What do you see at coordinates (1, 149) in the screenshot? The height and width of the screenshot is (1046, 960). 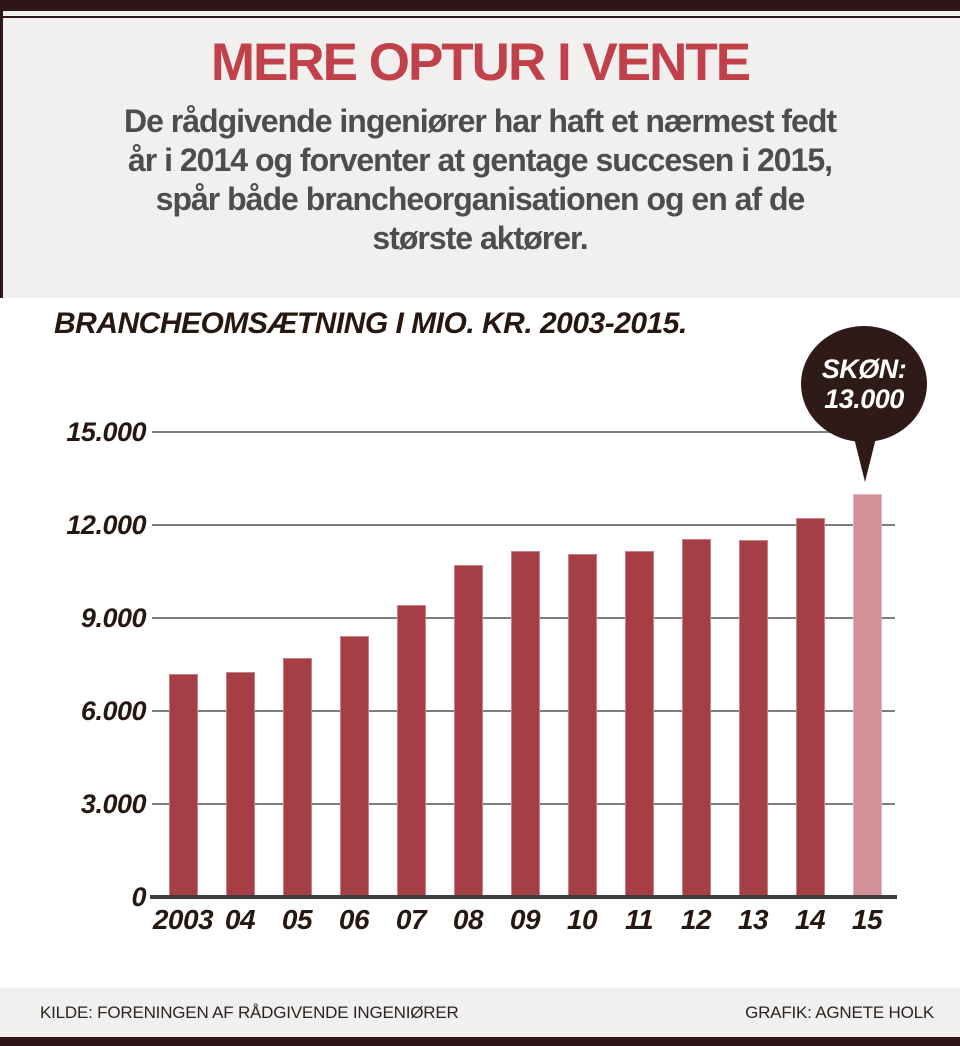 I see `left-border-line` at bounding box center [1, 149].